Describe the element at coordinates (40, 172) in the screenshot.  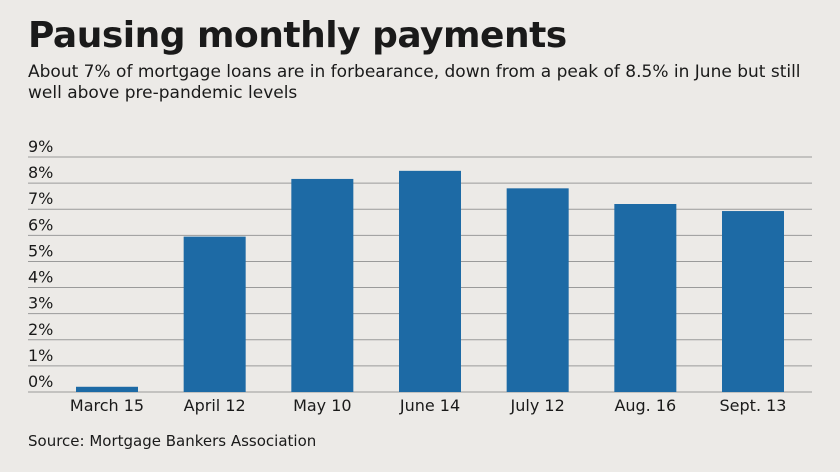
I see `y-tick-label: 8%` at that location.